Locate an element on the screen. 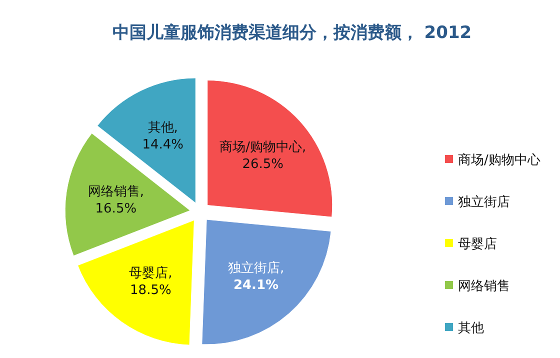 The image size is (560, 358). data-label: 网络销售, 16.5% is located at coordinates (116, 200).